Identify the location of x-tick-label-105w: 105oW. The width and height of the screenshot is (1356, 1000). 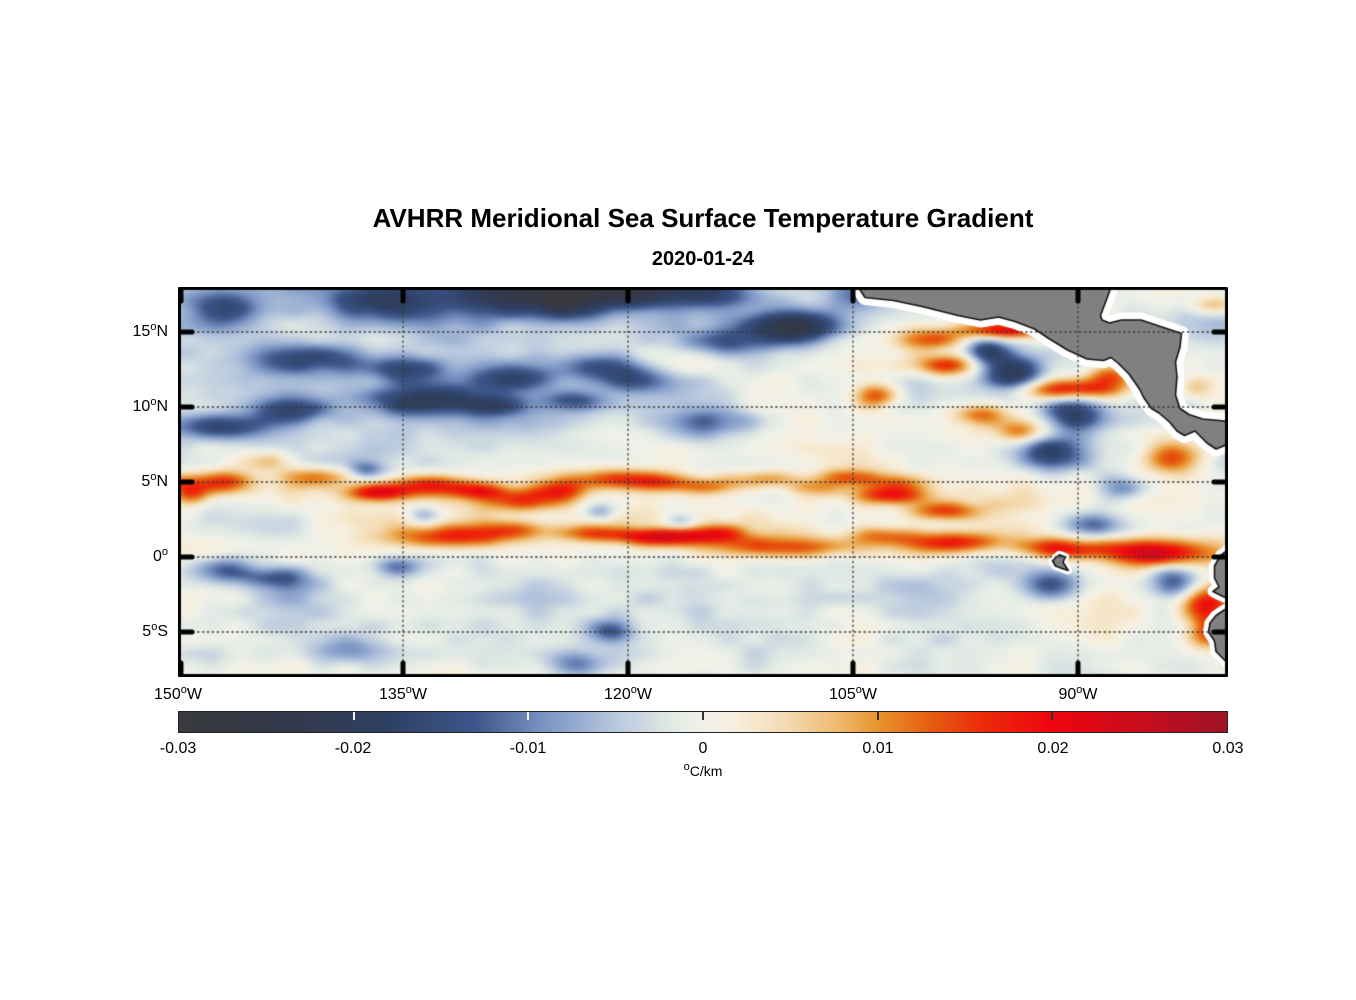
(853, 693).